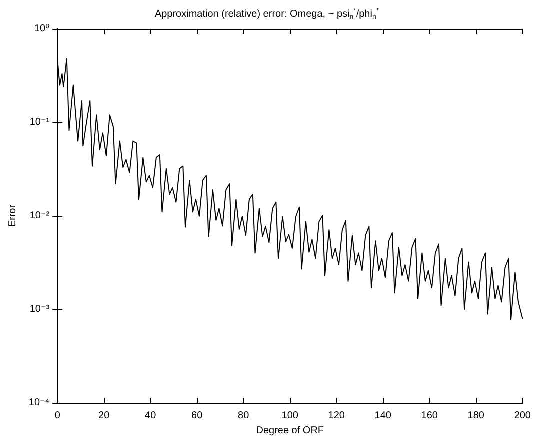 This screenshot has height=441, width=534. What do you see at coordinates (429, 416) in the screenshot?
I see `x-tick-label: 160` at bounding box center [429, 416].